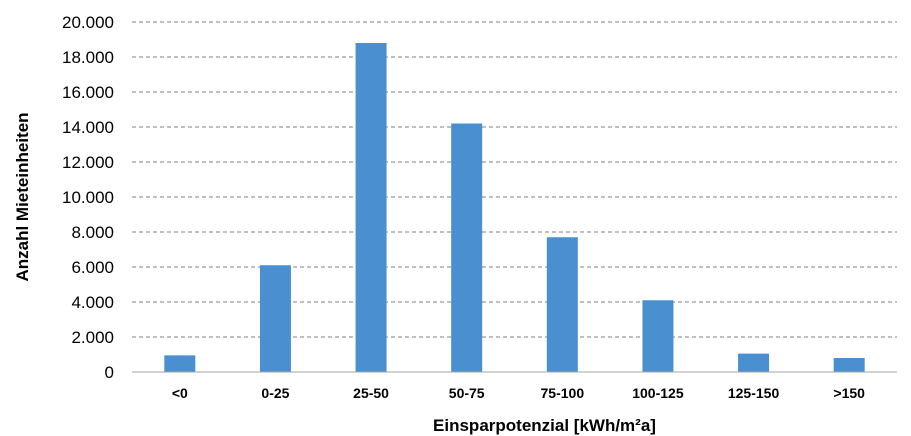 This screenshot has height=436, width=911. What do you see at coordinates (109, 372) in the screenshot?
I see `y-tick-label: 0` at bounding box center [109, 372].